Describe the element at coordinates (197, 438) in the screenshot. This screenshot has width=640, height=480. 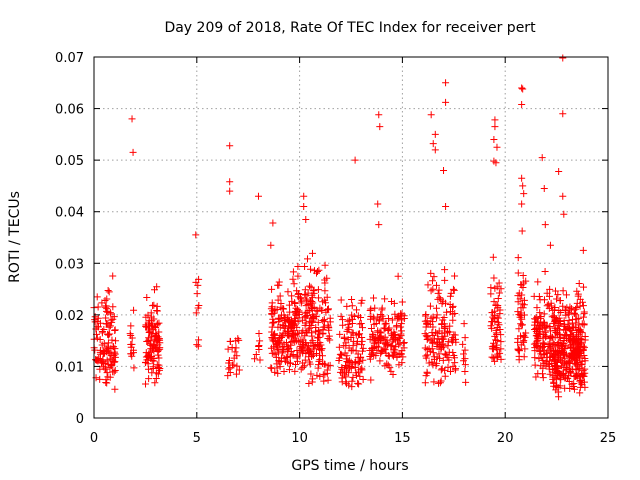
I see `x-tick-label: 5` at that location.